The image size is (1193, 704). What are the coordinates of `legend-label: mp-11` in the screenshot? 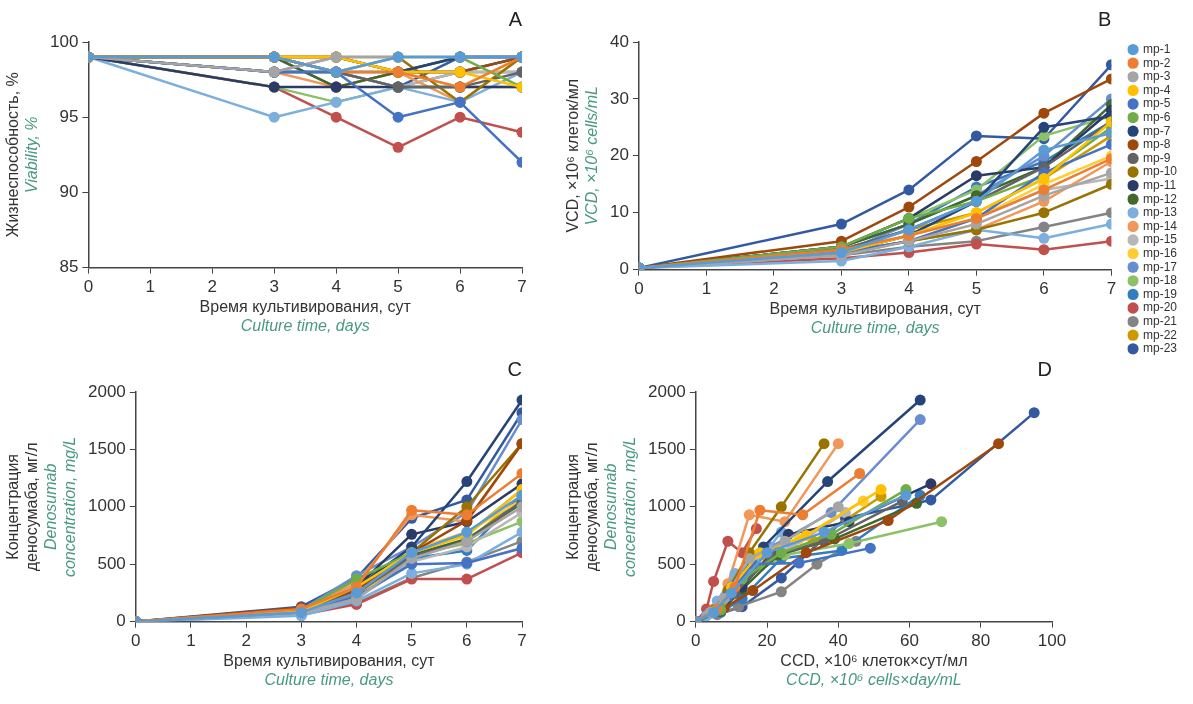 It's located at (1159, 184).